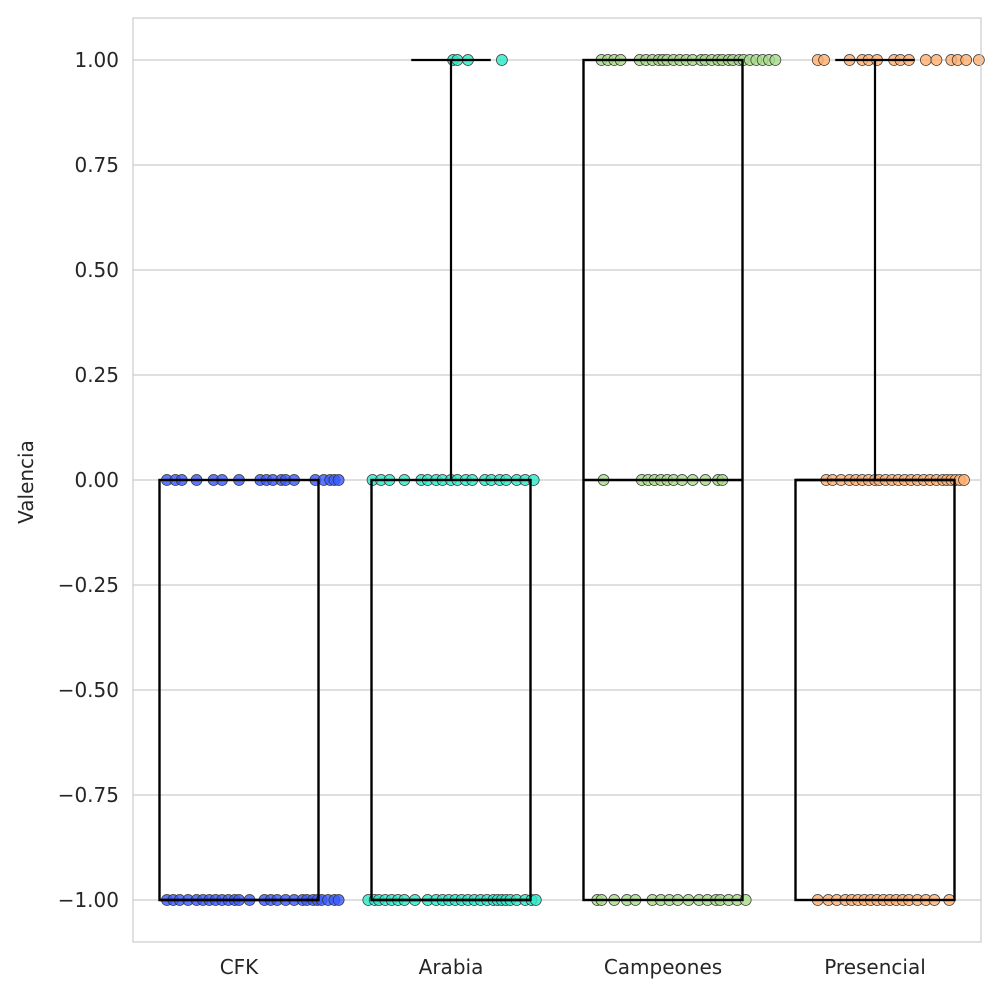  What do you see at coordinates (451, 480) in the screenshot?
I see `box-arabia` at bounding box center [451, 480].